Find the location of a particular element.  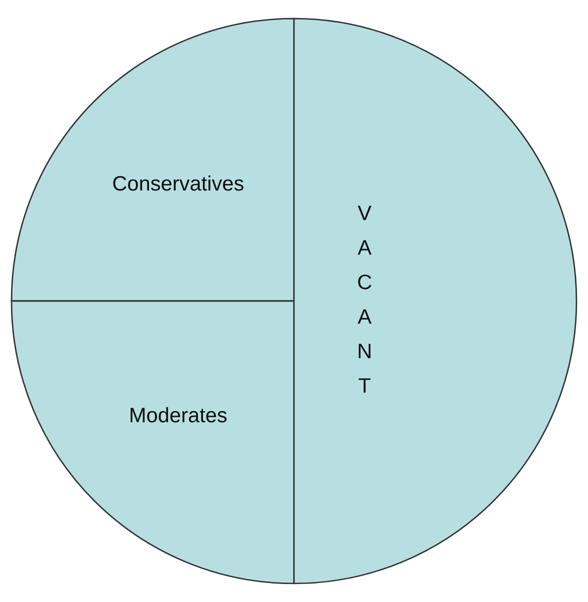

slice-label: VACANT is located at coordinates (365, 299).